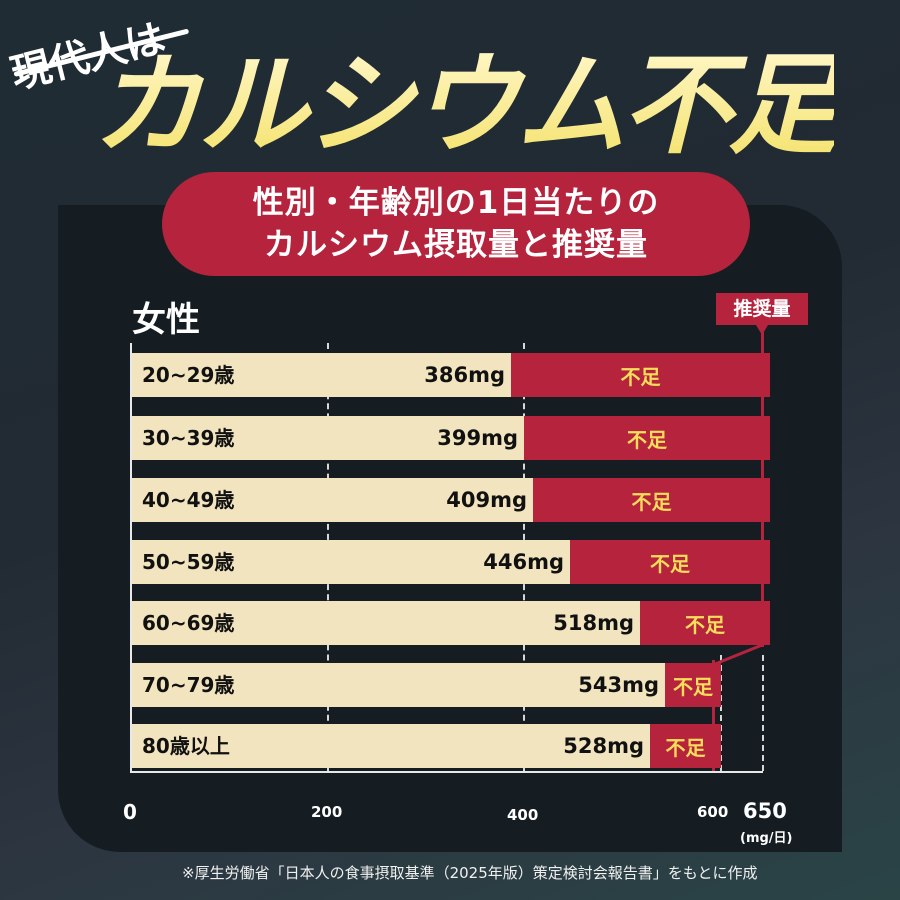  I want to click on bar-row: 不足 70~79歳 543mg, so click(426, 685).